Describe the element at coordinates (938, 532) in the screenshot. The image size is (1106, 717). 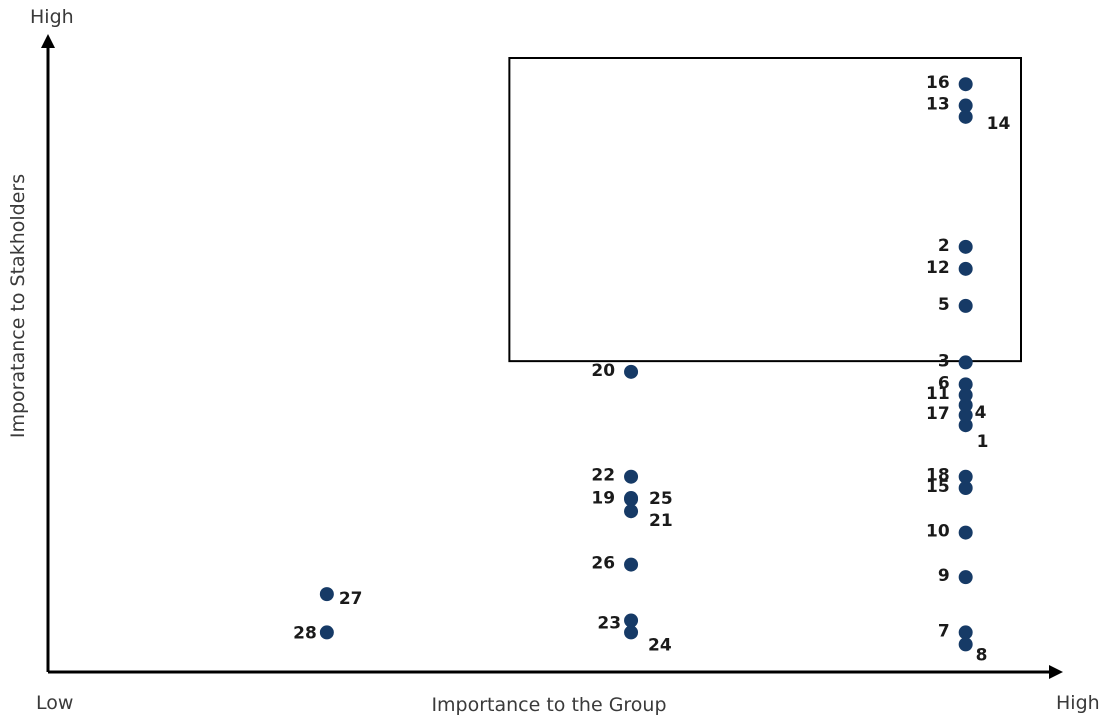
I see `point-label-10: 10` at that location.